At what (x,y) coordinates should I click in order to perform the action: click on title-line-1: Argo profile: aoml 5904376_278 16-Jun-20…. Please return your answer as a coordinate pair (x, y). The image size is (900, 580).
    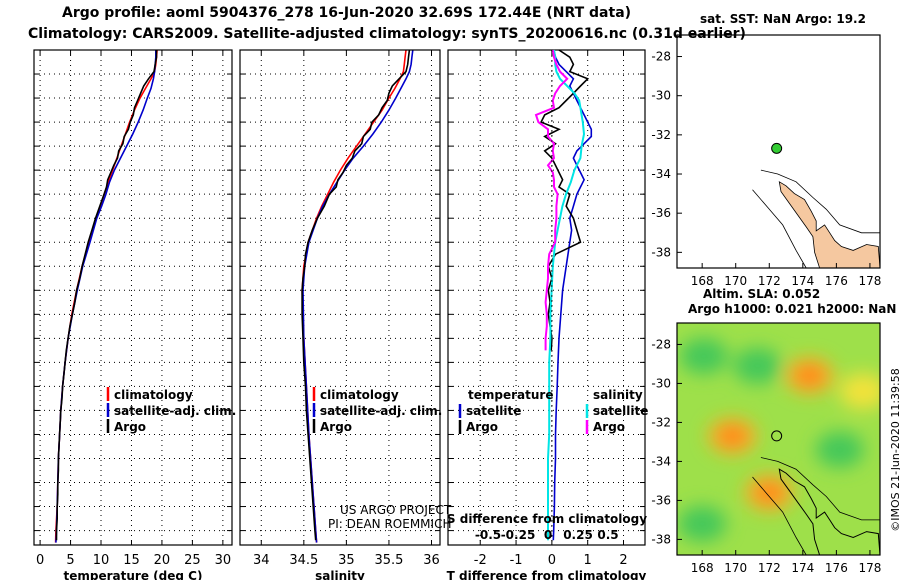
    Looking at the image, I should click on (347, 13).